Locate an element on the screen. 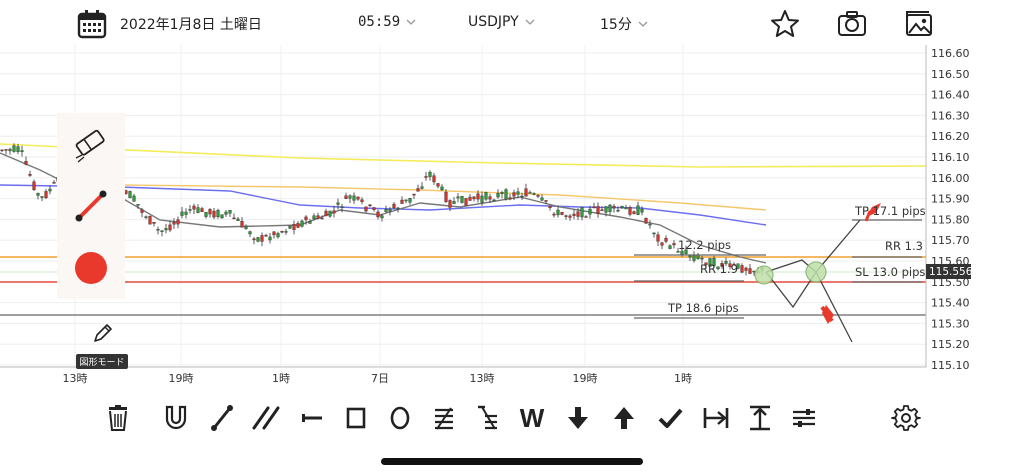  shape-mode-label: 図形モード is located at coordinates (102, 361).